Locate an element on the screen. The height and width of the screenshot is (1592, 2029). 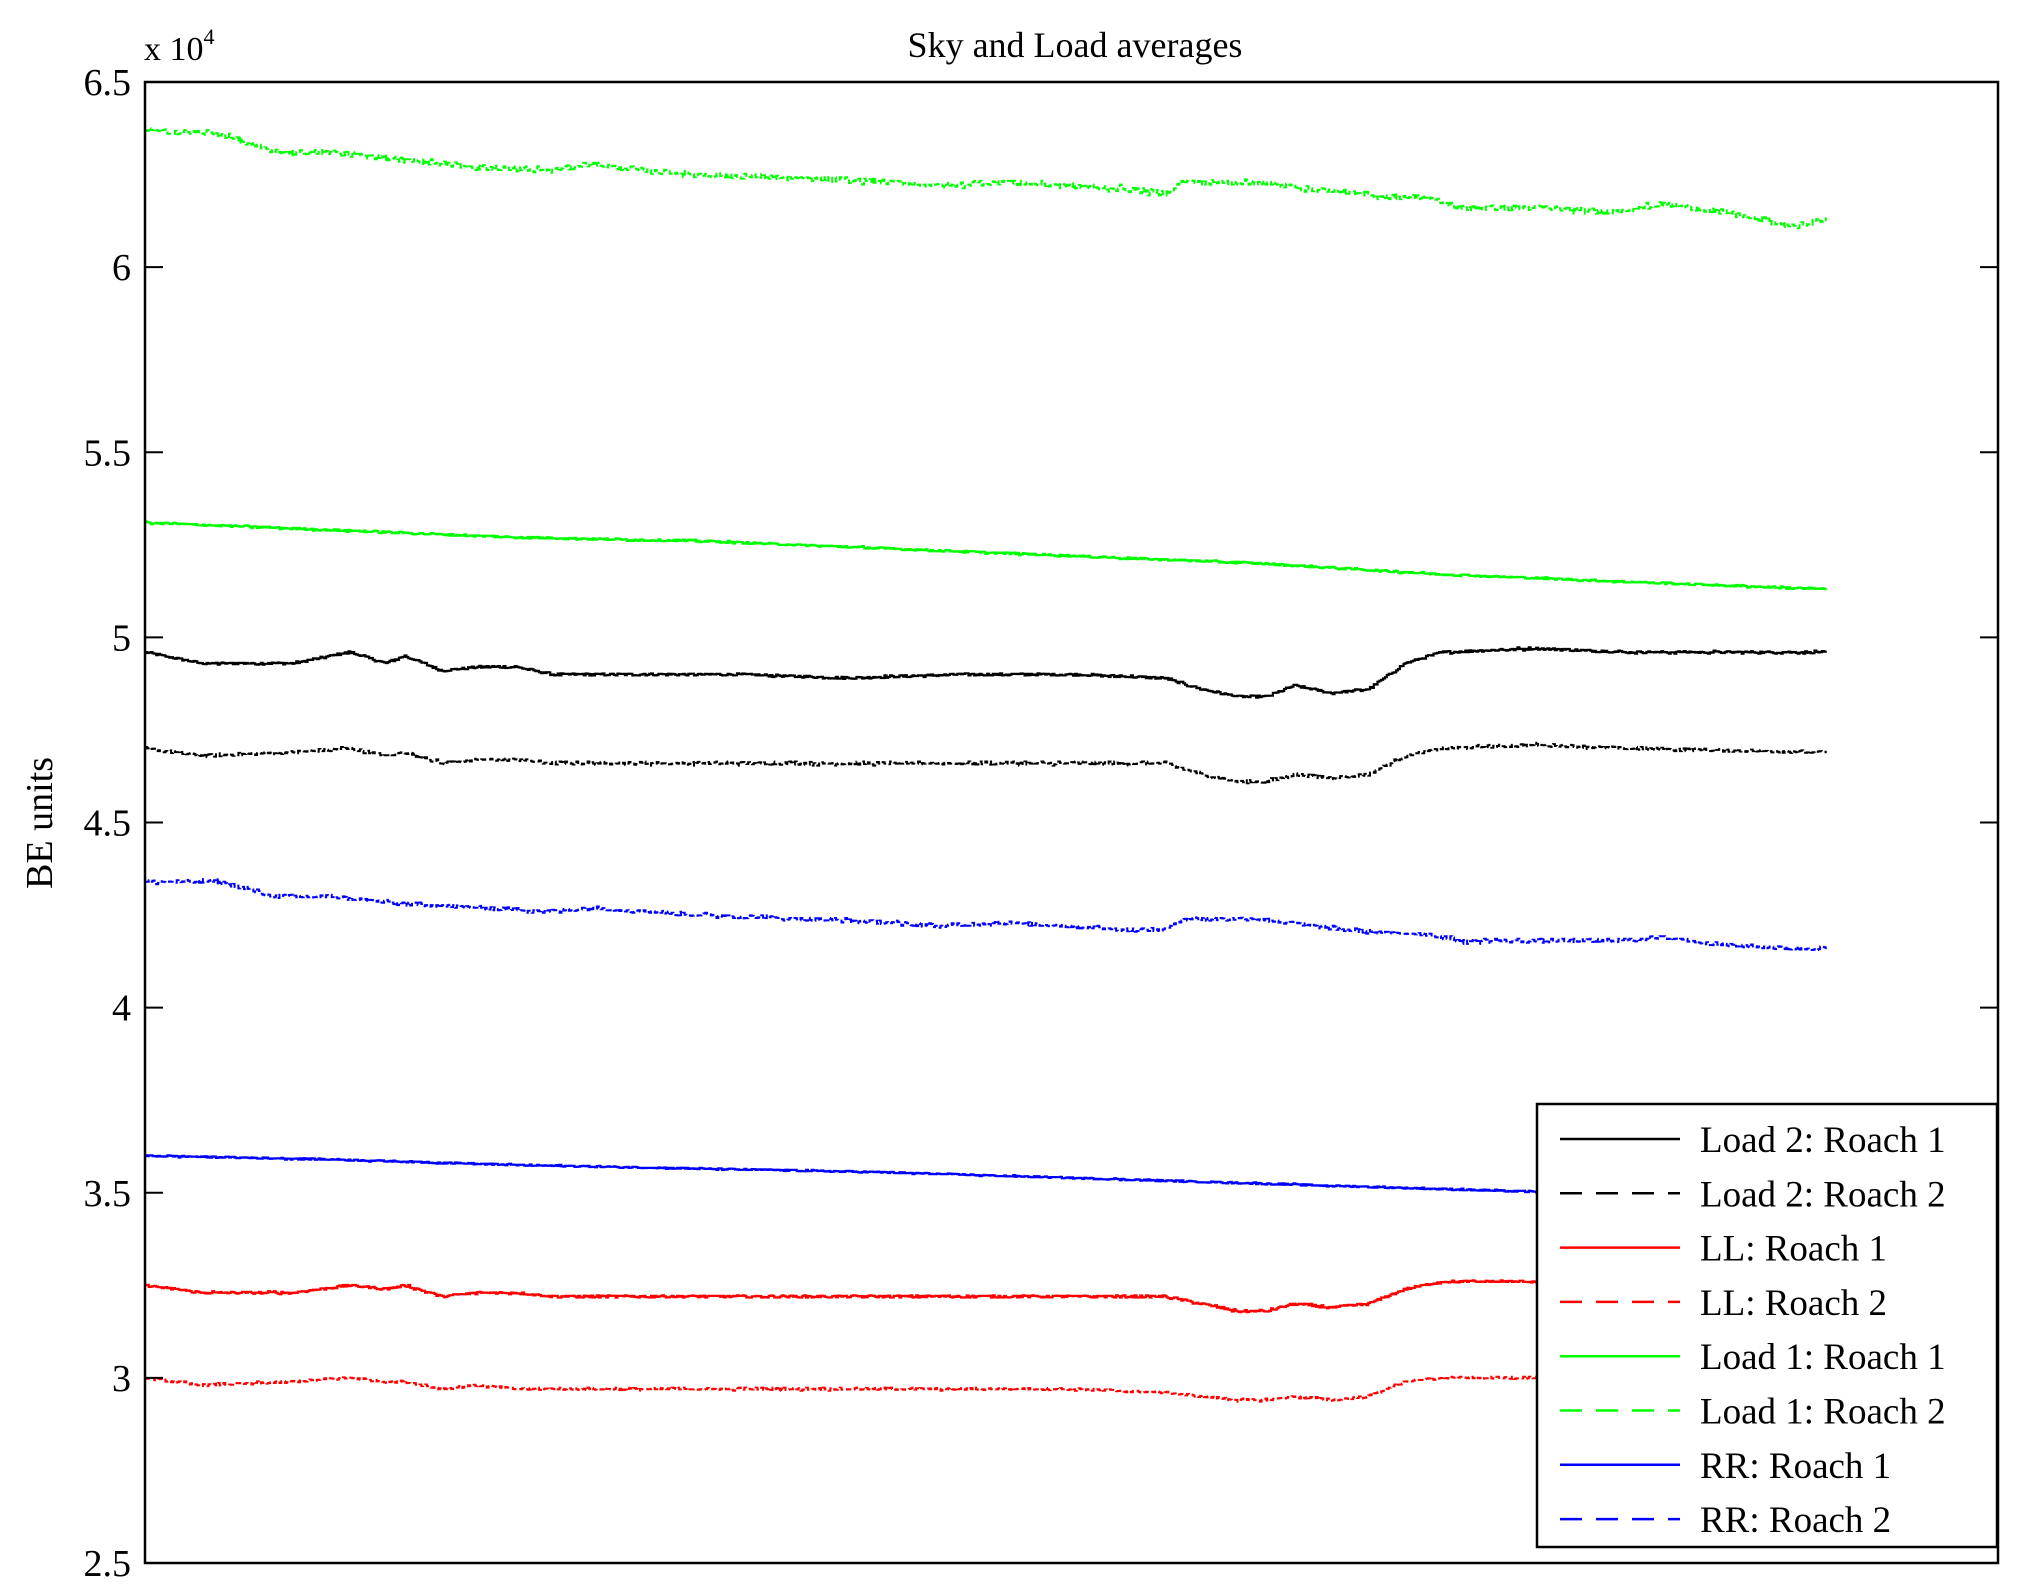
y-tick-label: 6.5 is located at coordinates (108, 83).